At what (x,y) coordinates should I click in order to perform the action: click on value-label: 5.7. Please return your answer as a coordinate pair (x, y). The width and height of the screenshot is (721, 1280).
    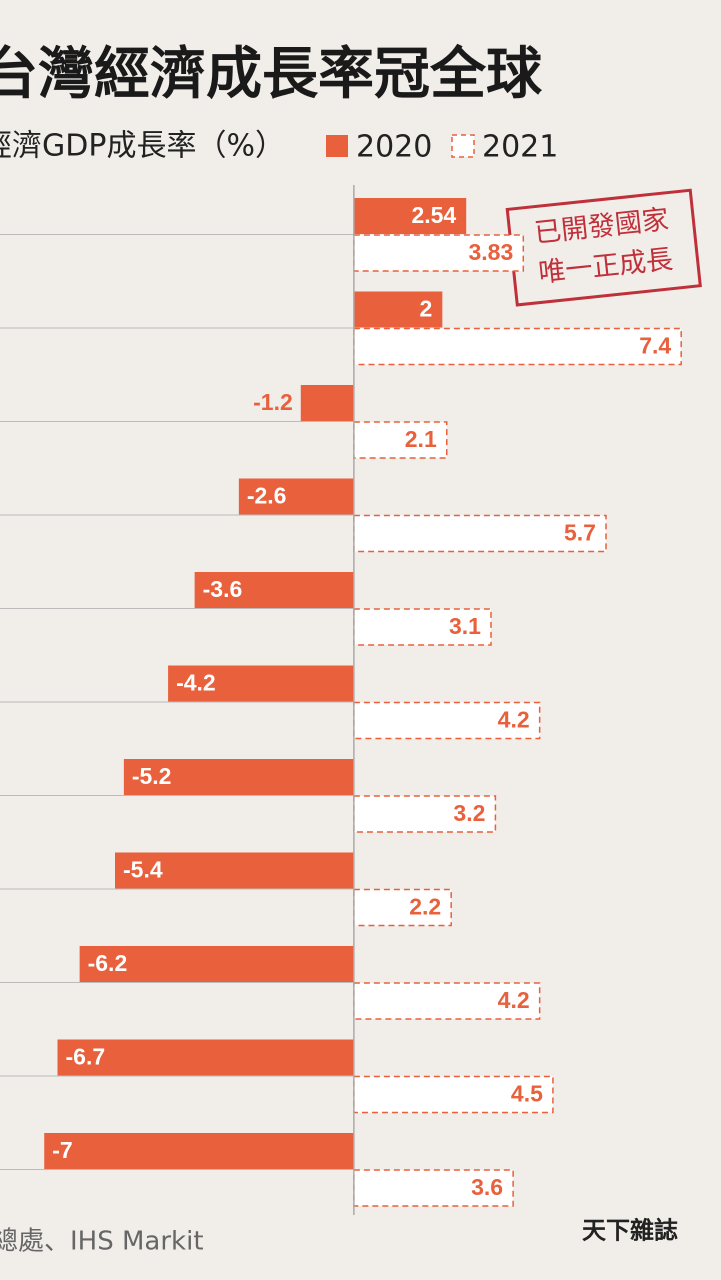
    Looking at the image, I should click on (580, 533).